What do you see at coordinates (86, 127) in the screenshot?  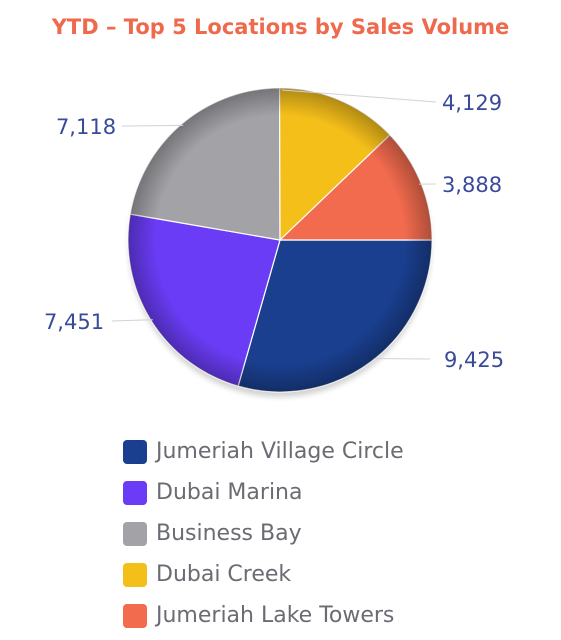 I see `data-label-business-bay: 7,118` at bounding box center [86, 127].